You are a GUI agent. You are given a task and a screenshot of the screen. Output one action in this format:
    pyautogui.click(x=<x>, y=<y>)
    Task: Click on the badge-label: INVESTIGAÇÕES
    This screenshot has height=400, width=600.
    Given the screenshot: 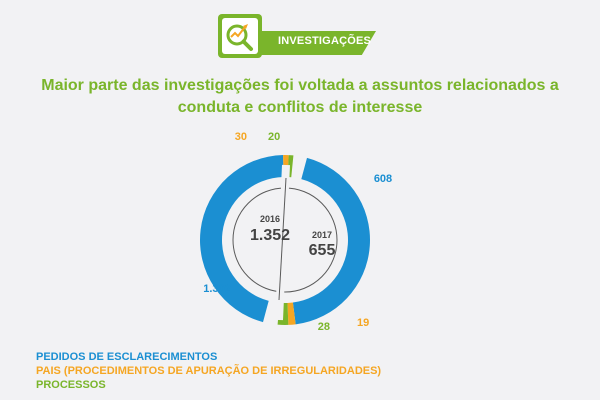 What is the action you would take?
    pyautogui.click(x=325, y=41)
    